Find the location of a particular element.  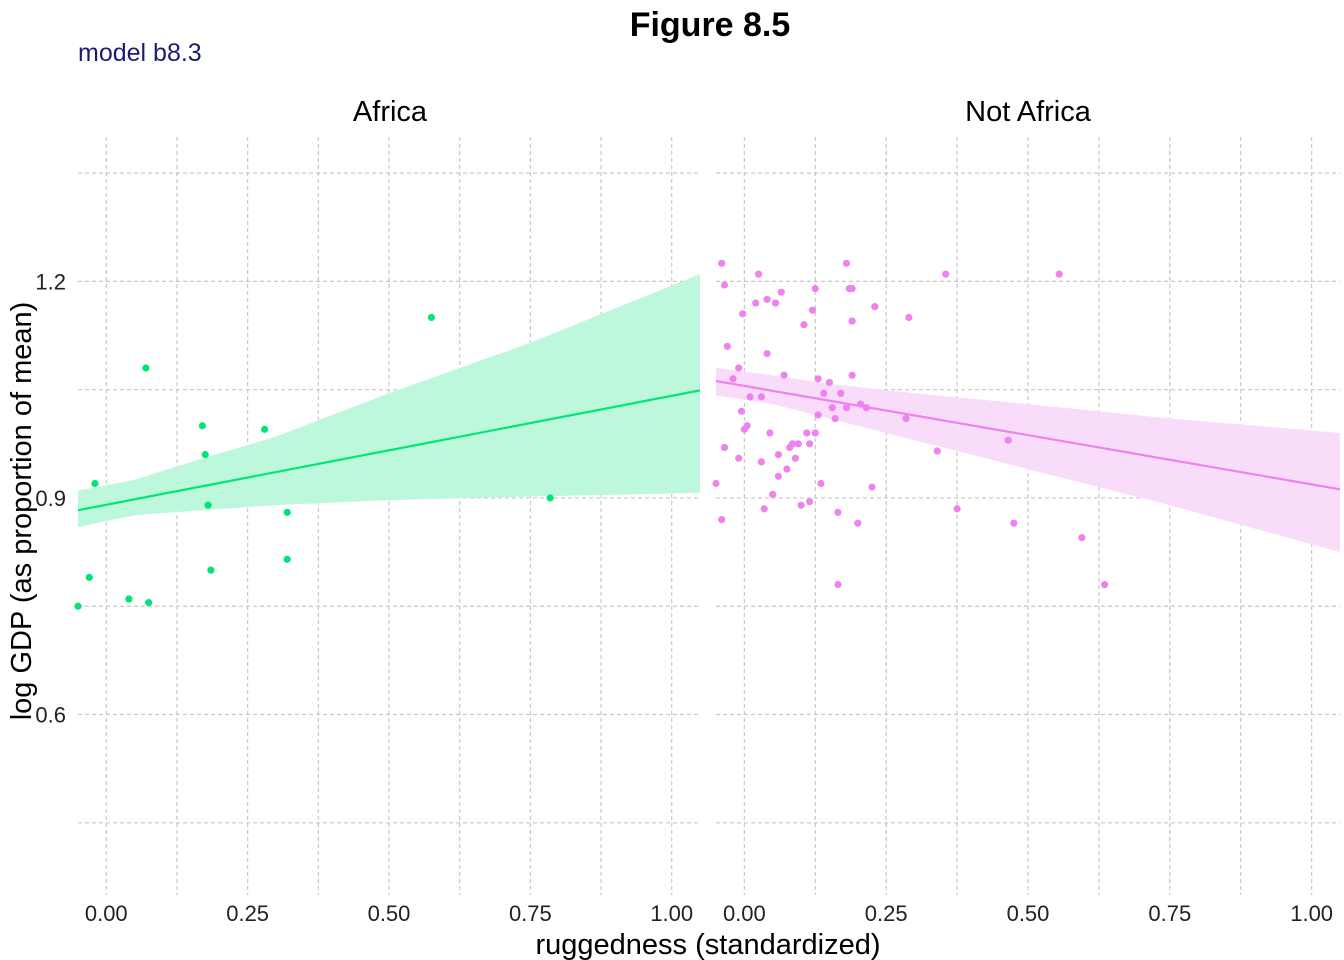

x-axis-title: ruggedness (standardized) is located at coordinates (708, 944).